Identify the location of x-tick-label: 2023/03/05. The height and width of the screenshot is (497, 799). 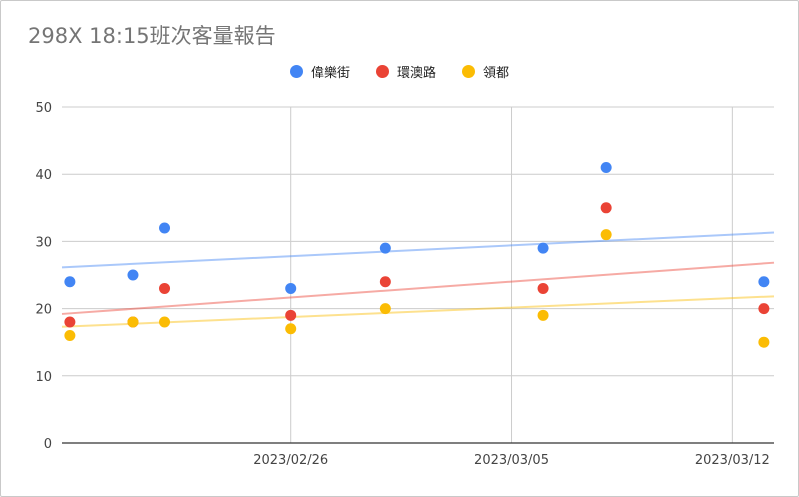
(511, 460).